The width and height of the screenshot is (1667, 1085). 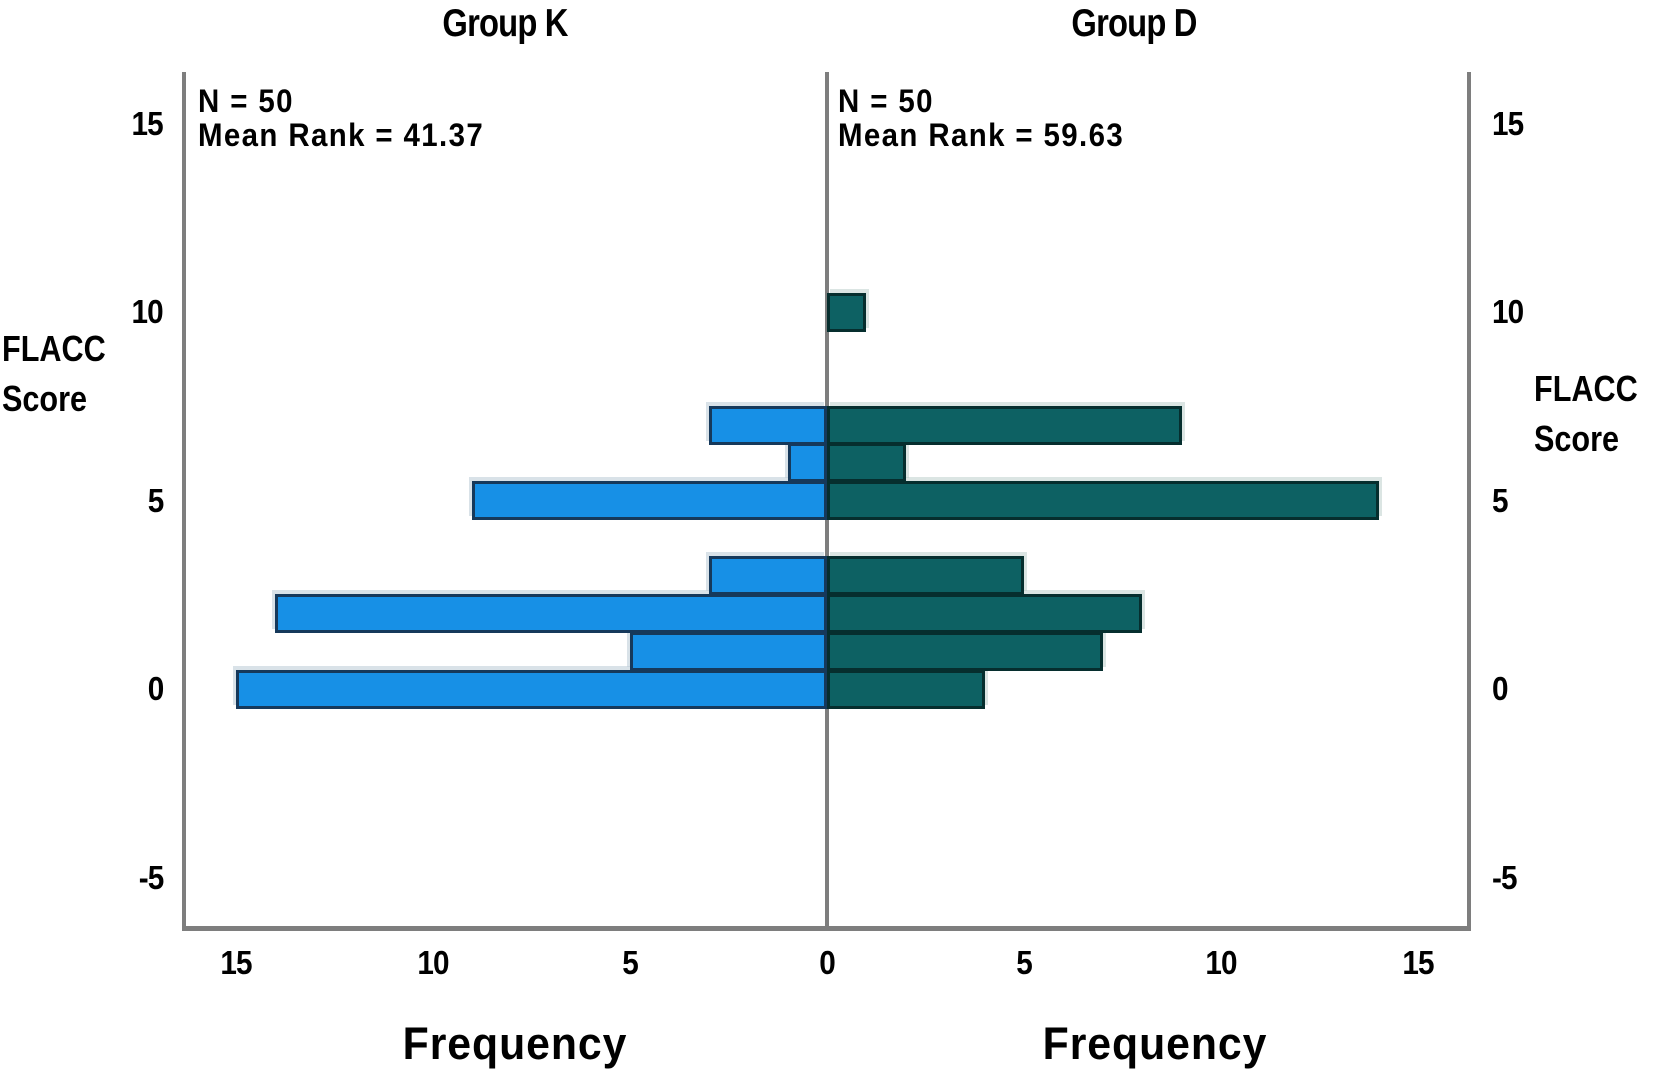 I want to click on x-tick-left-10: 10, so click(x=433, y=962).